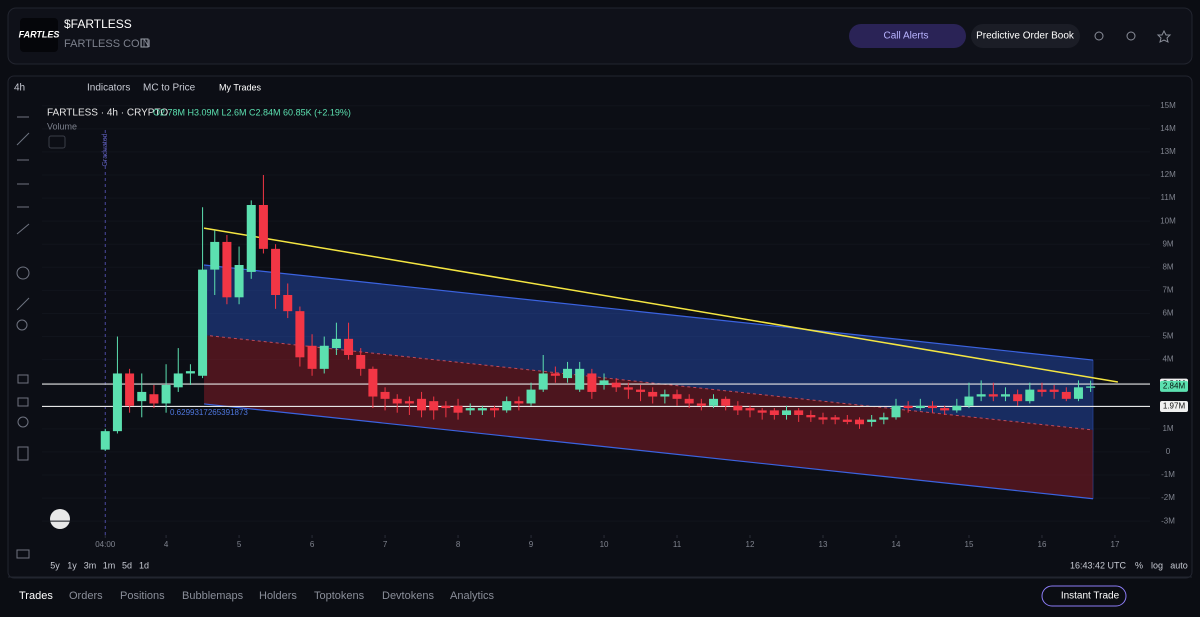 The height and width of the screenshot is (617, 1200). What do you see at coordinates (1157, 565) in the screenshot?
I see `scale-option: log` at bounding box center [1157, 565].